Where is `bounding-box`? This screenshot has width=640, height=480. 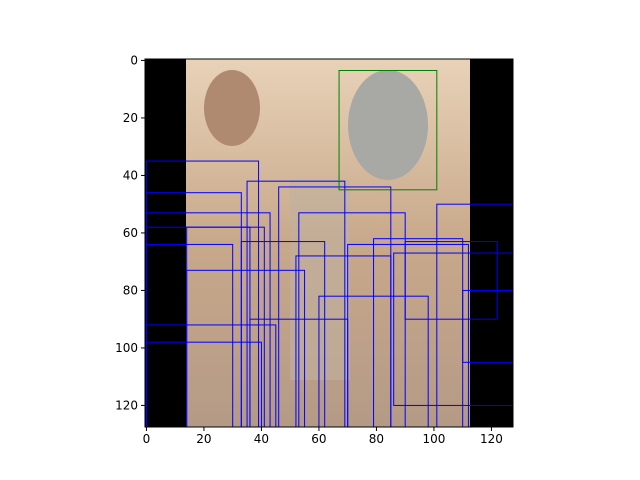
bounding-box is located at coordinates (451, 280).